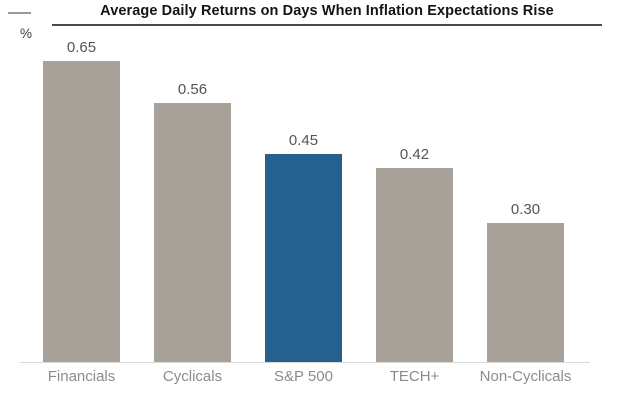 Image resolution: width=640 pixels, height=400 pixels. I want to click on category-label: S&P 500, so click(303, 376).